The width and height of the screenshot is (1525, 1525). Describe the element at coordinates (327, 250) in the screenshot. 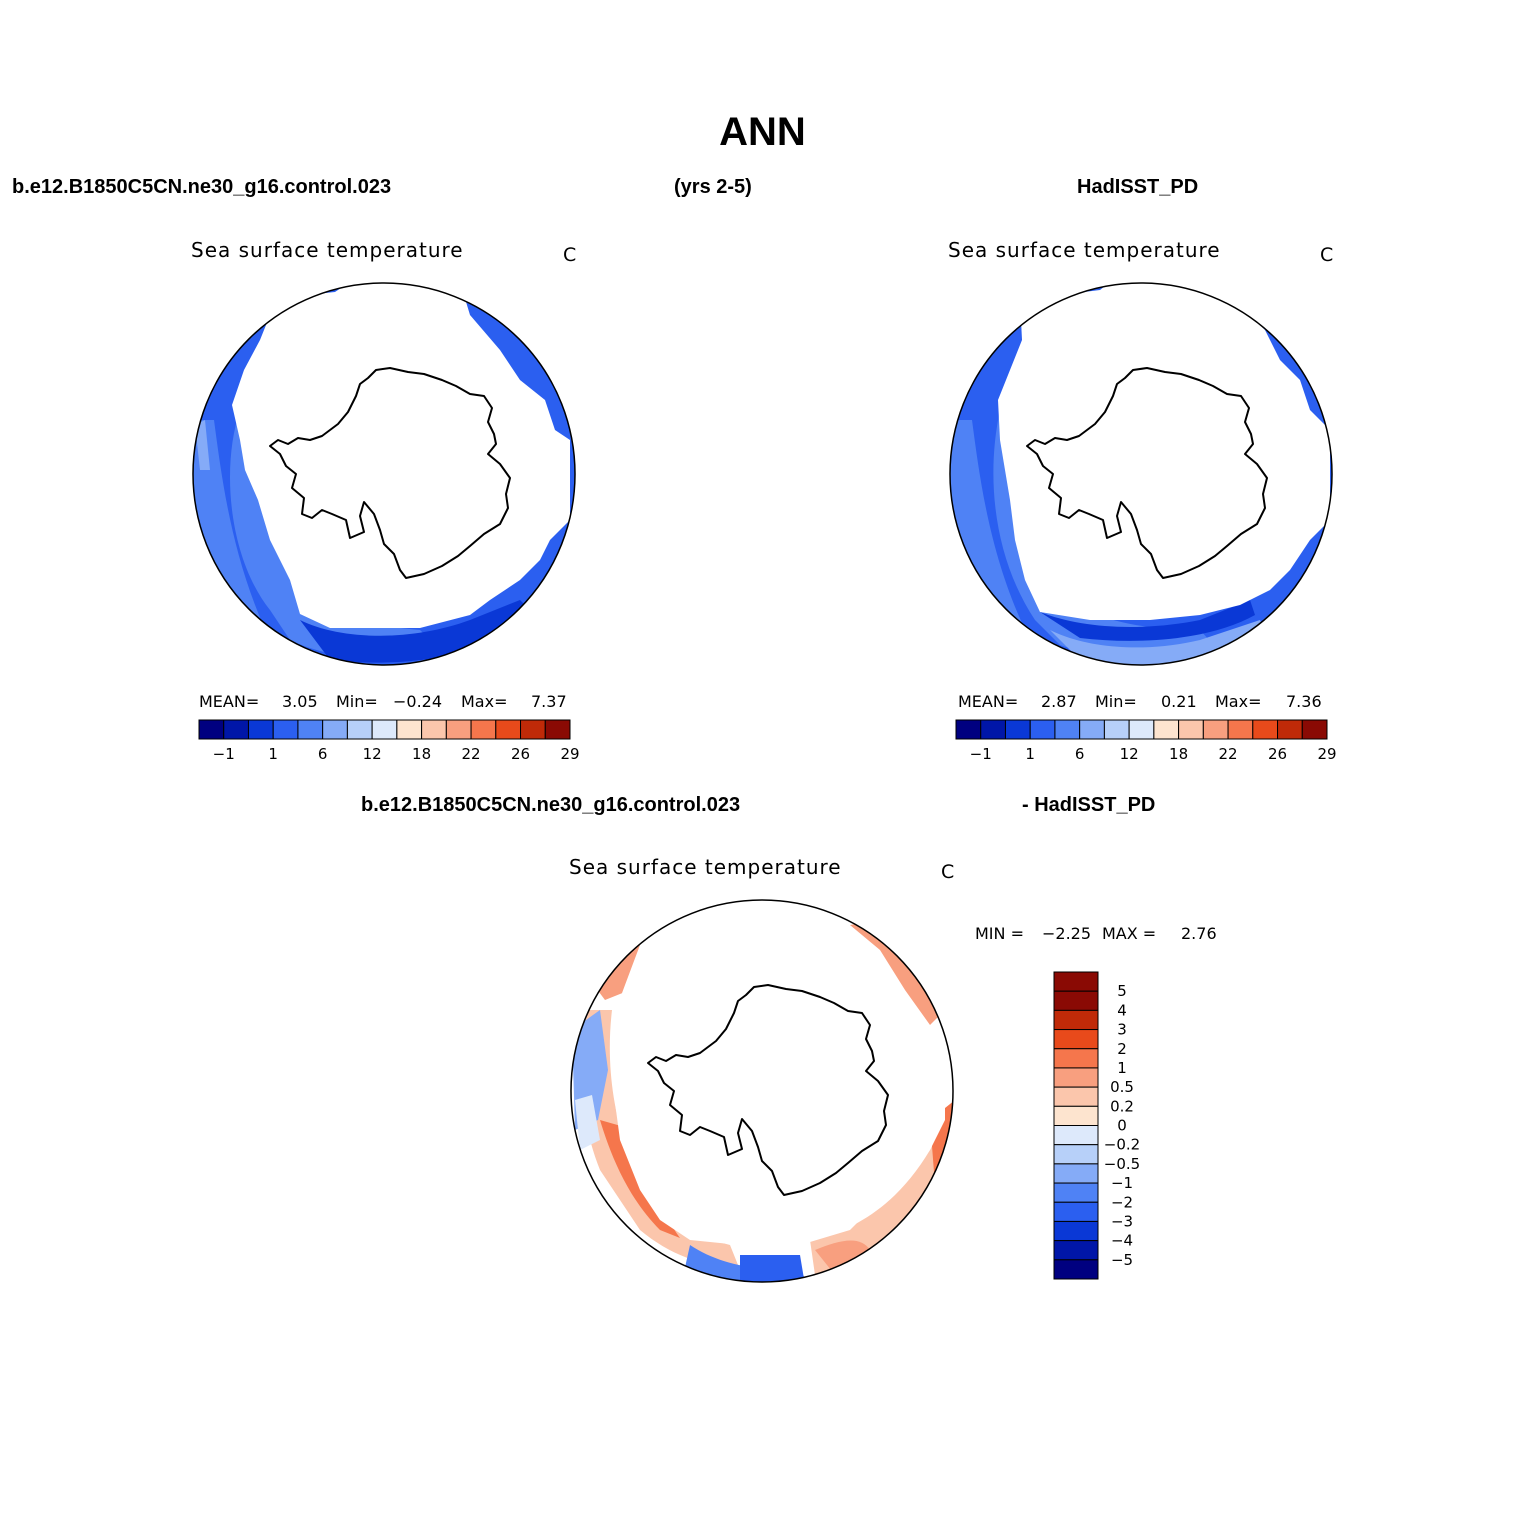

I see `model-panel-title: Sea surface temperature` at that location.